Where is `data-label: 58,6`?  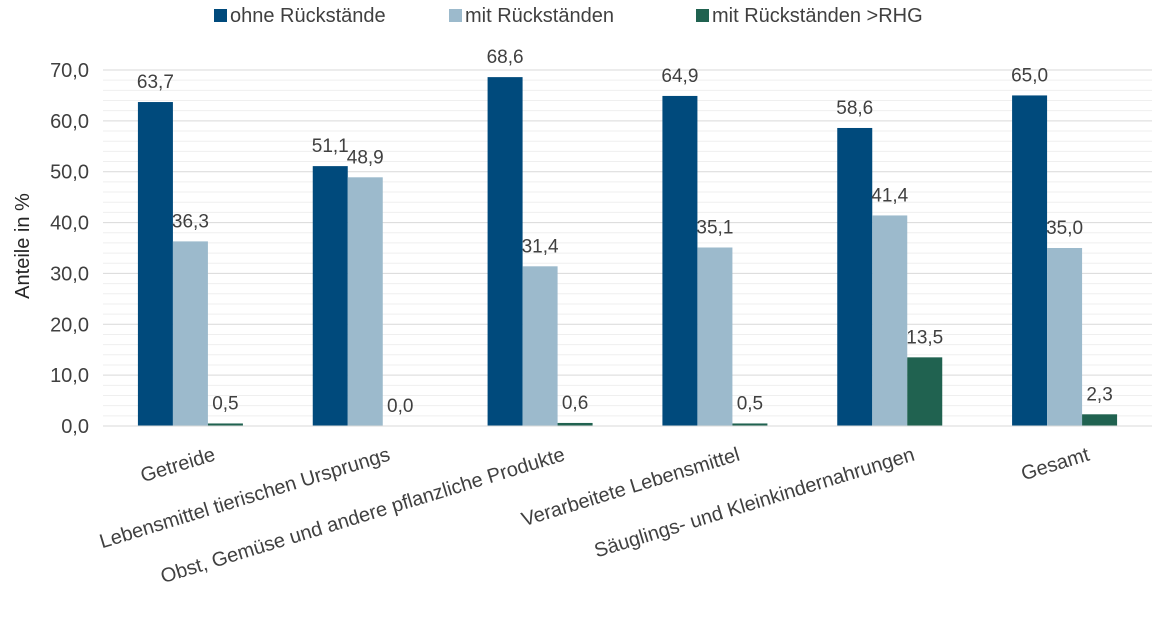
data-label: 58,6 is located at coordinates (854, 108).